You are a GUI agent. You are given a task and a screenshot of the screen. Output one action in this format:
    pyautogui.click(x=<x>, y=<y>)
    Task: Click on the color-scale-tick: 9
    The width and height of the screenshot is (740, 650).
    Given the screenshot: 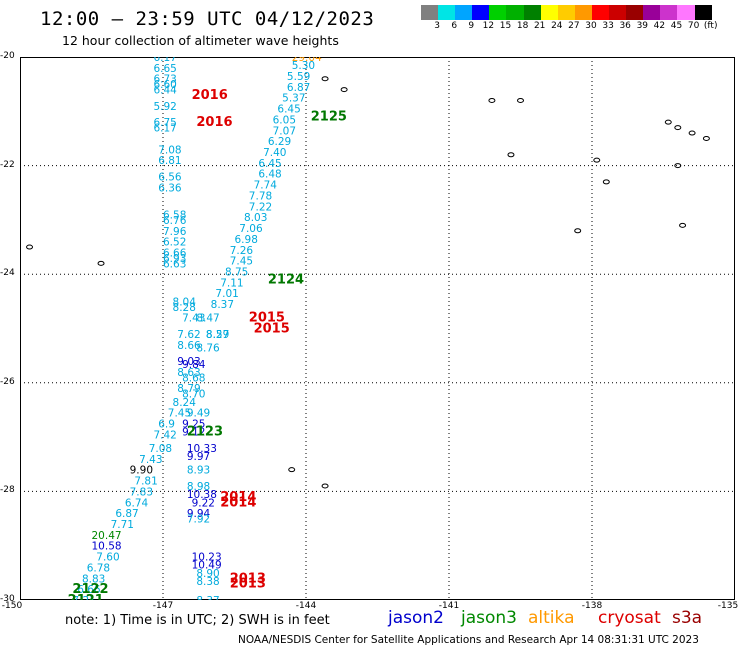 What is the action you would take?
    pyautogui.click(x=471, y=26)
    